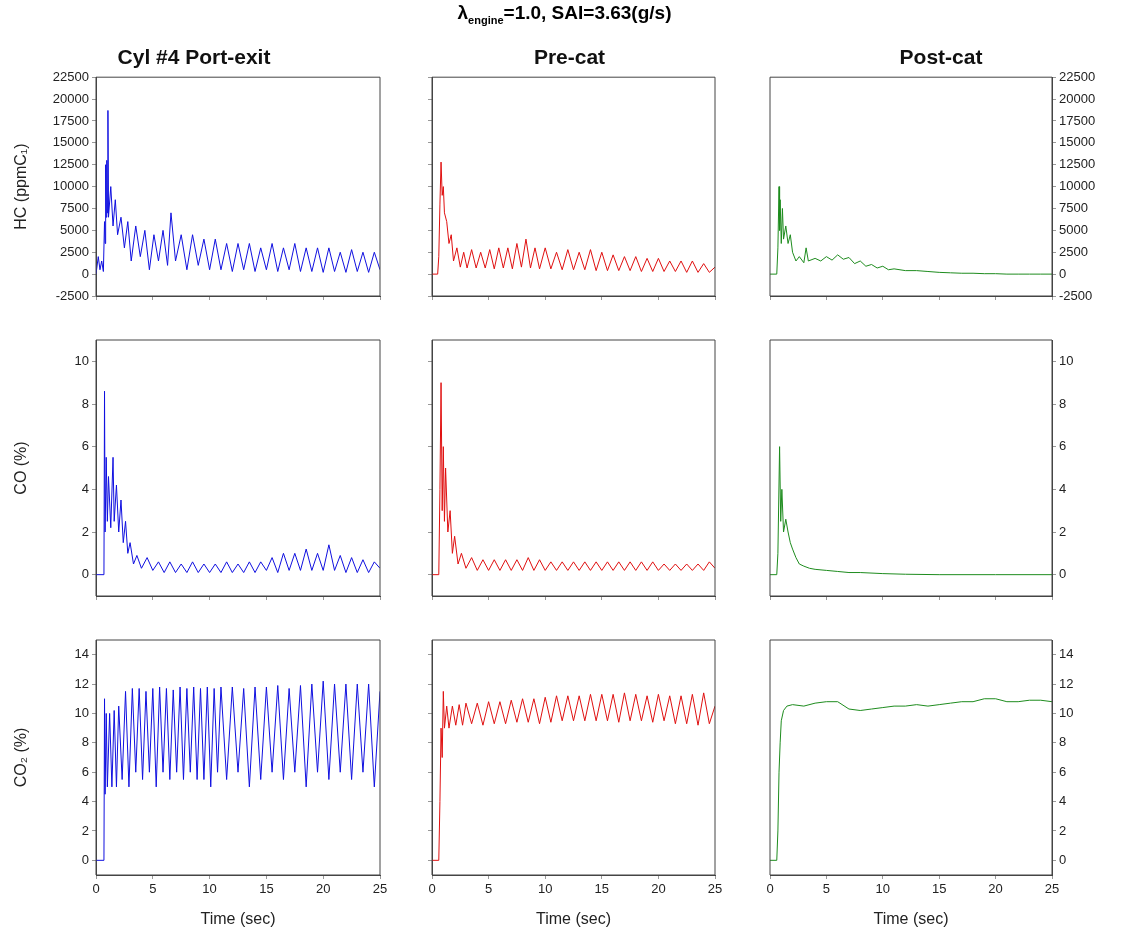  Describe the element at coordinates (194, 57) in the screenshot. I see `chart-title: Cyl #4 Port-exit` at that location.